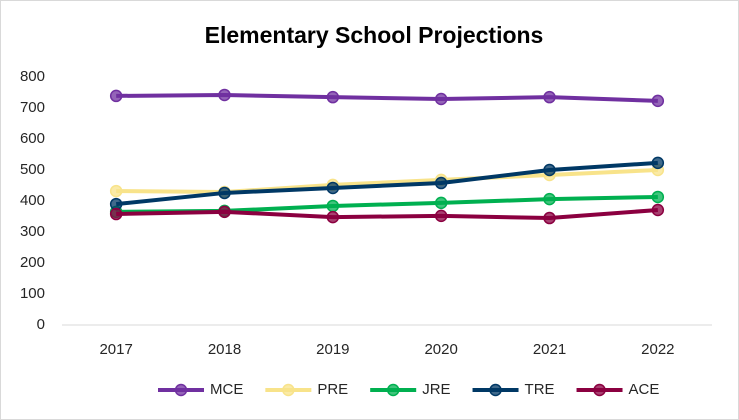 The height and width of the screenshot is (420, 739). I want to click on legend-label: PRE, so click(332, 389).